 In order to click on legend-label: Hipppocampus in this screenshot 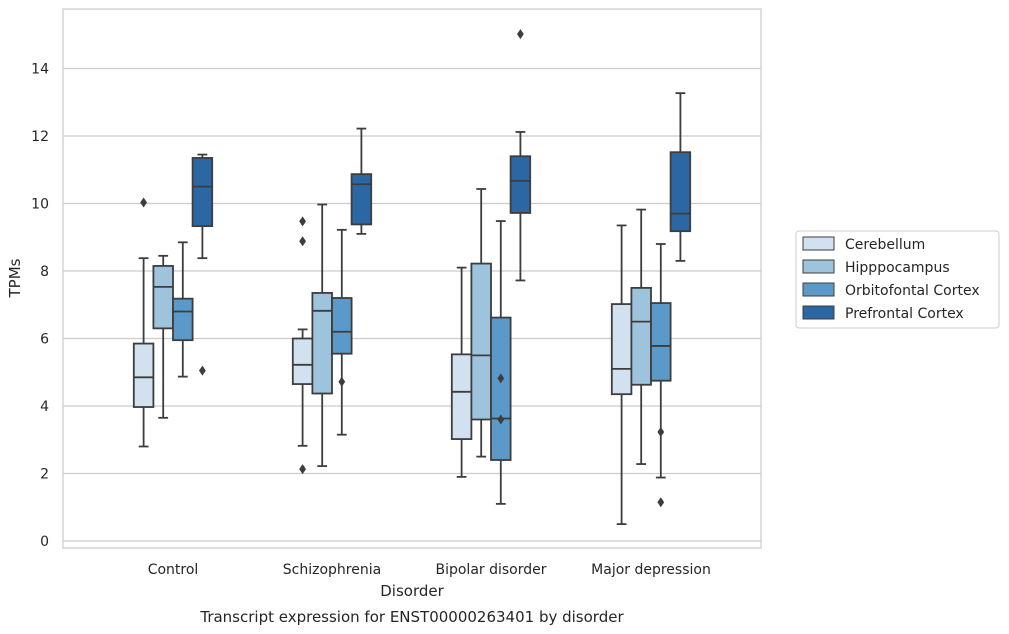, I will do `click(897, 268)`.